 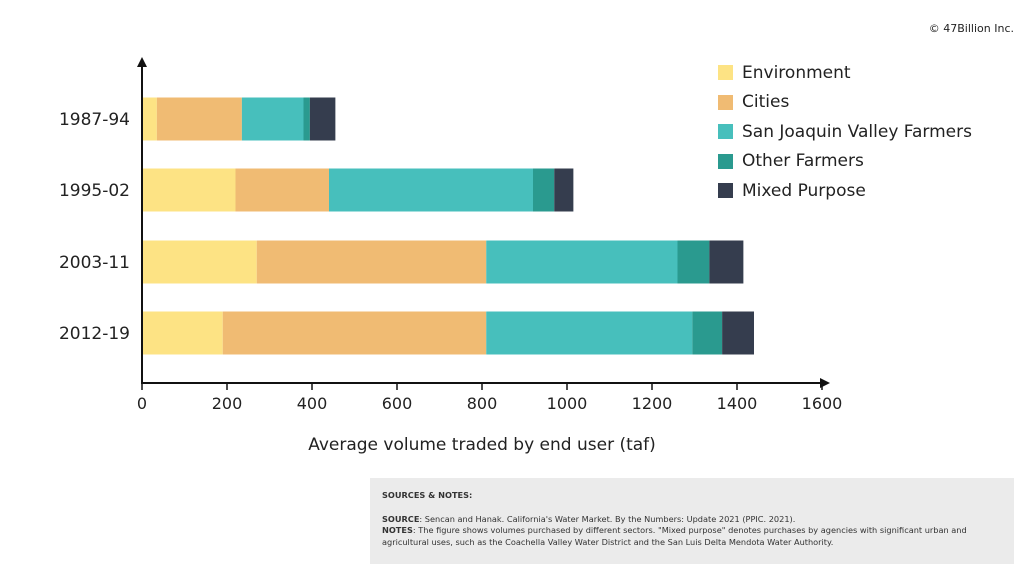 I want to click on bar-segment-1995-02-cities, so click(x=282, y=190).